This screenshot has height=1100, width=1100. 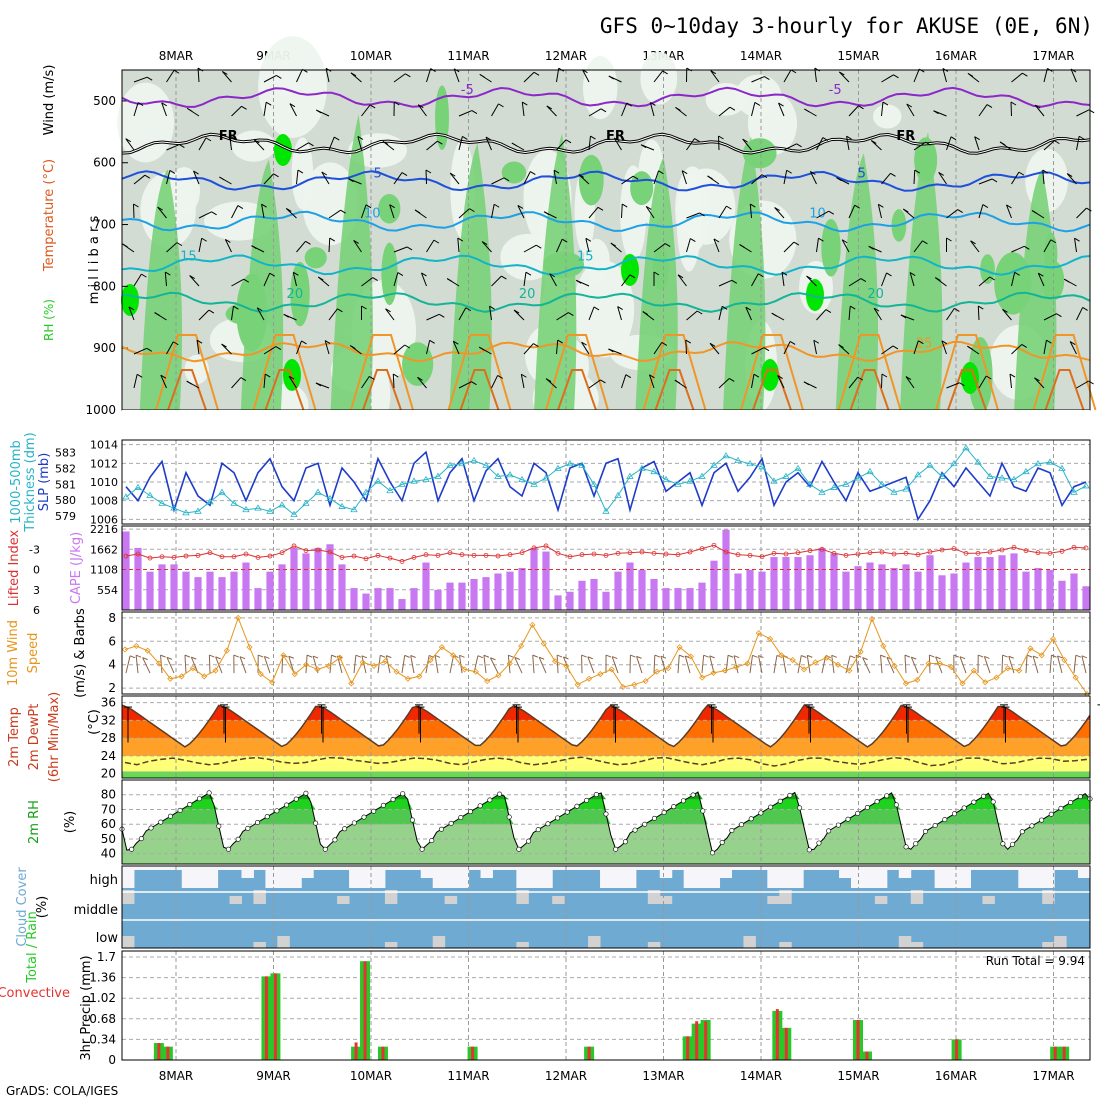 What do you see at coordinates (606, 655) in the screenshot?
I see `wind-speed-line` at bounding box center [606, 655].